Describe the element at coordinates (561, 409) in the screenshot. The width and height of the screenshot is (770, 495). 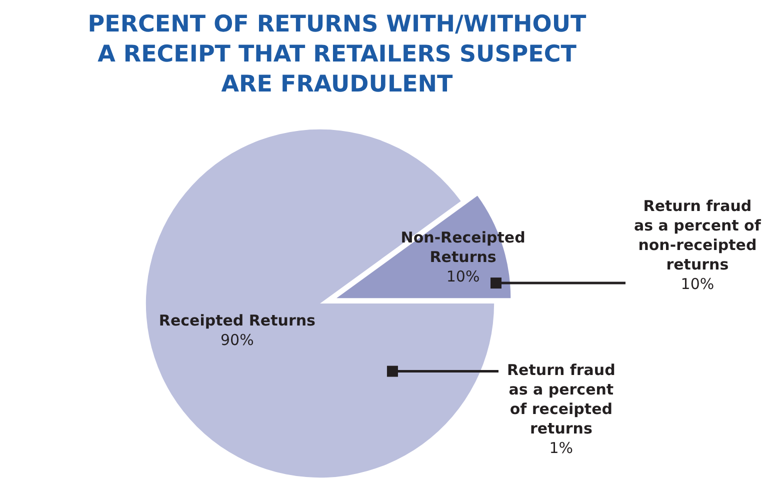
I see `text: Return fraud as a percent of receipted returns 1%` at that location.